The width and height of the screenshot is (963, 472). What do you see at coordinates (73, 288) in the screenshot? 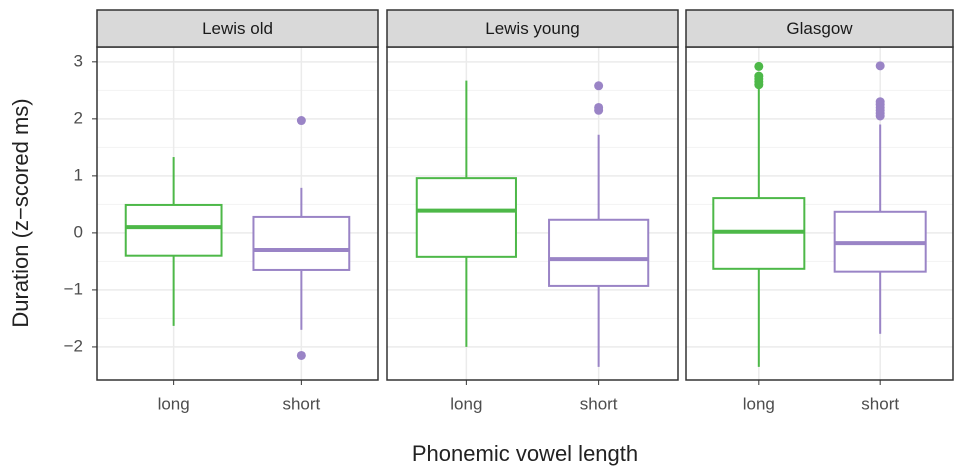
I see `y-tick-label: −1` at bounding box center [73, 288].